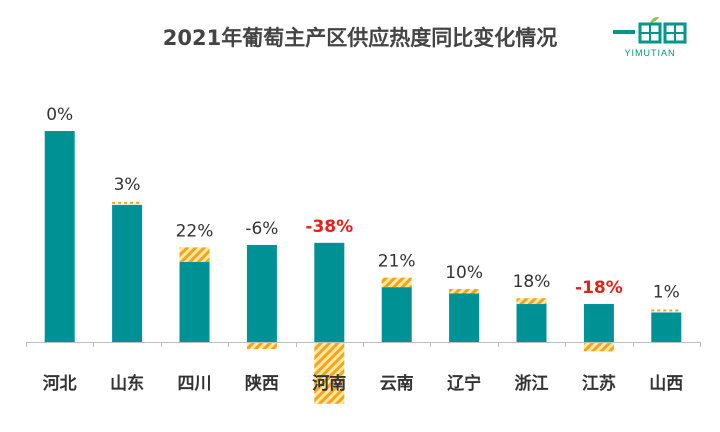  What do you see at coordinates (360, 38) in the screenshot?
I see `chart-title: 2021年葡萄主产区供应热度同比变化情况` at bounding box center [360, 38].